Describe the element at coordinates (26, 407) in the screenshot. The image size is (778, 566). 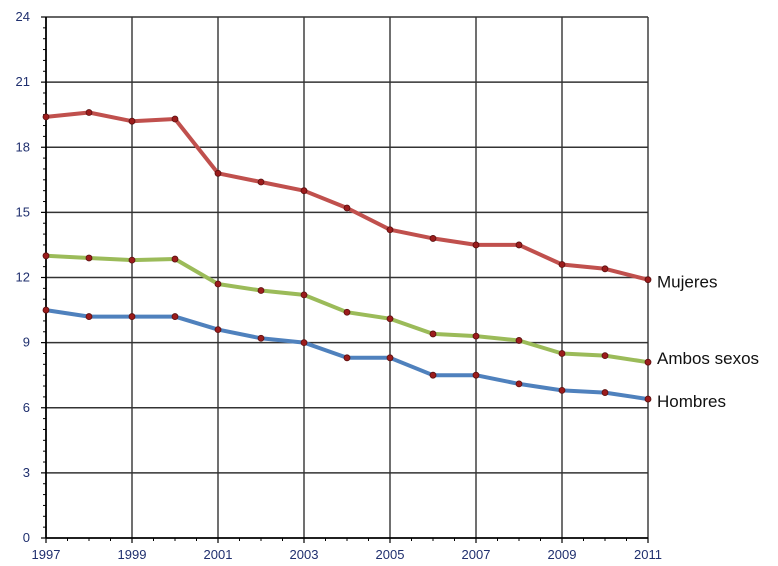
I see `y-tick-label: 6` at that location.